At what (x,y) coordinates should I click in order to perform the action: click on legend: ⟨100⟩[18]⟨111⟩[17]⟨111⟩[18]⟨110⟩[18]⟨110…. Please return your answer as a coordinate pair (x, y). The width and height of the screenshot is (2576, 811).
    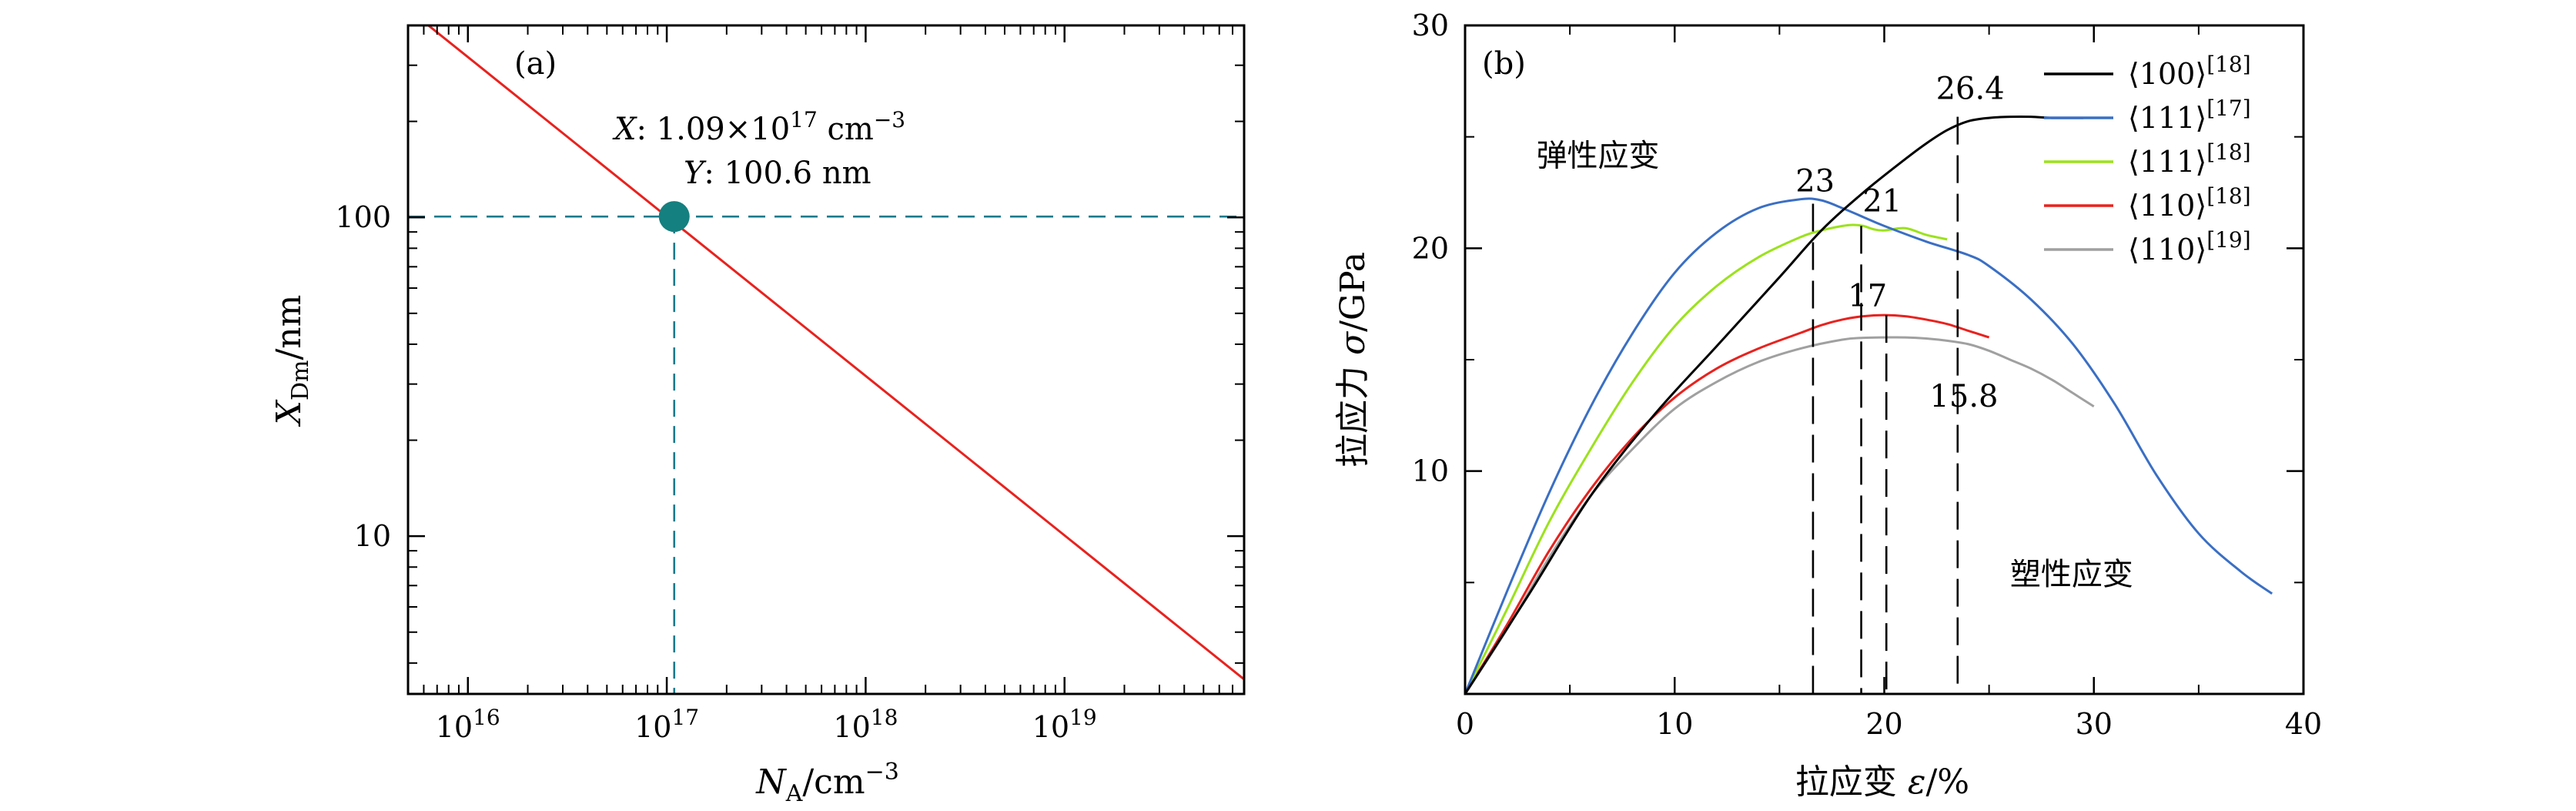
    Looking at the image, I should click on (2147, 159).